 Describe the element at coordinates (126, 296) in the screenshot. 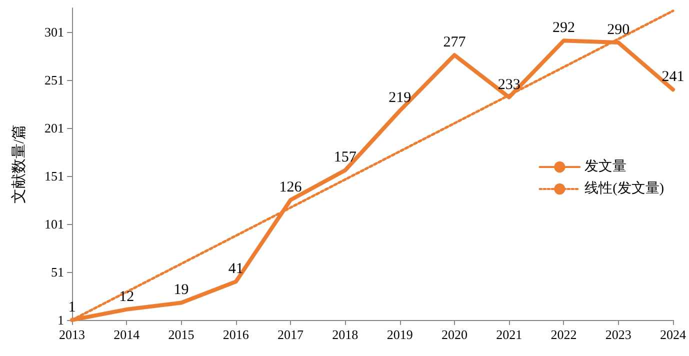

I see `data-label: 12` at that location.